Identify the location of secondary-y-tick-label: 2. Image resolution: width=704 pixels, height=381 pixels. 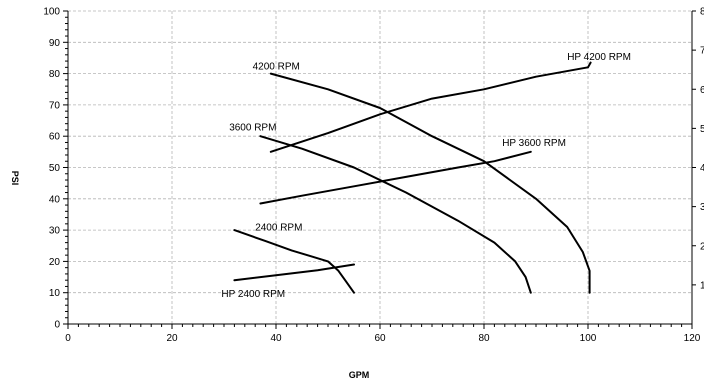
(702, 246).